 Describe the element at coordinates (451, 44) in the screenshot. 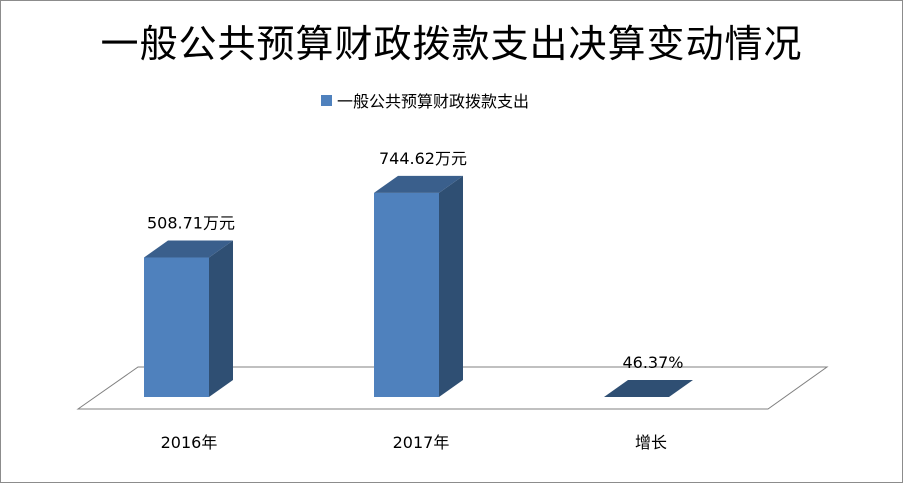

I see `chart-title: 一般公共预算财政拨款支出决算变动情况` at that location.